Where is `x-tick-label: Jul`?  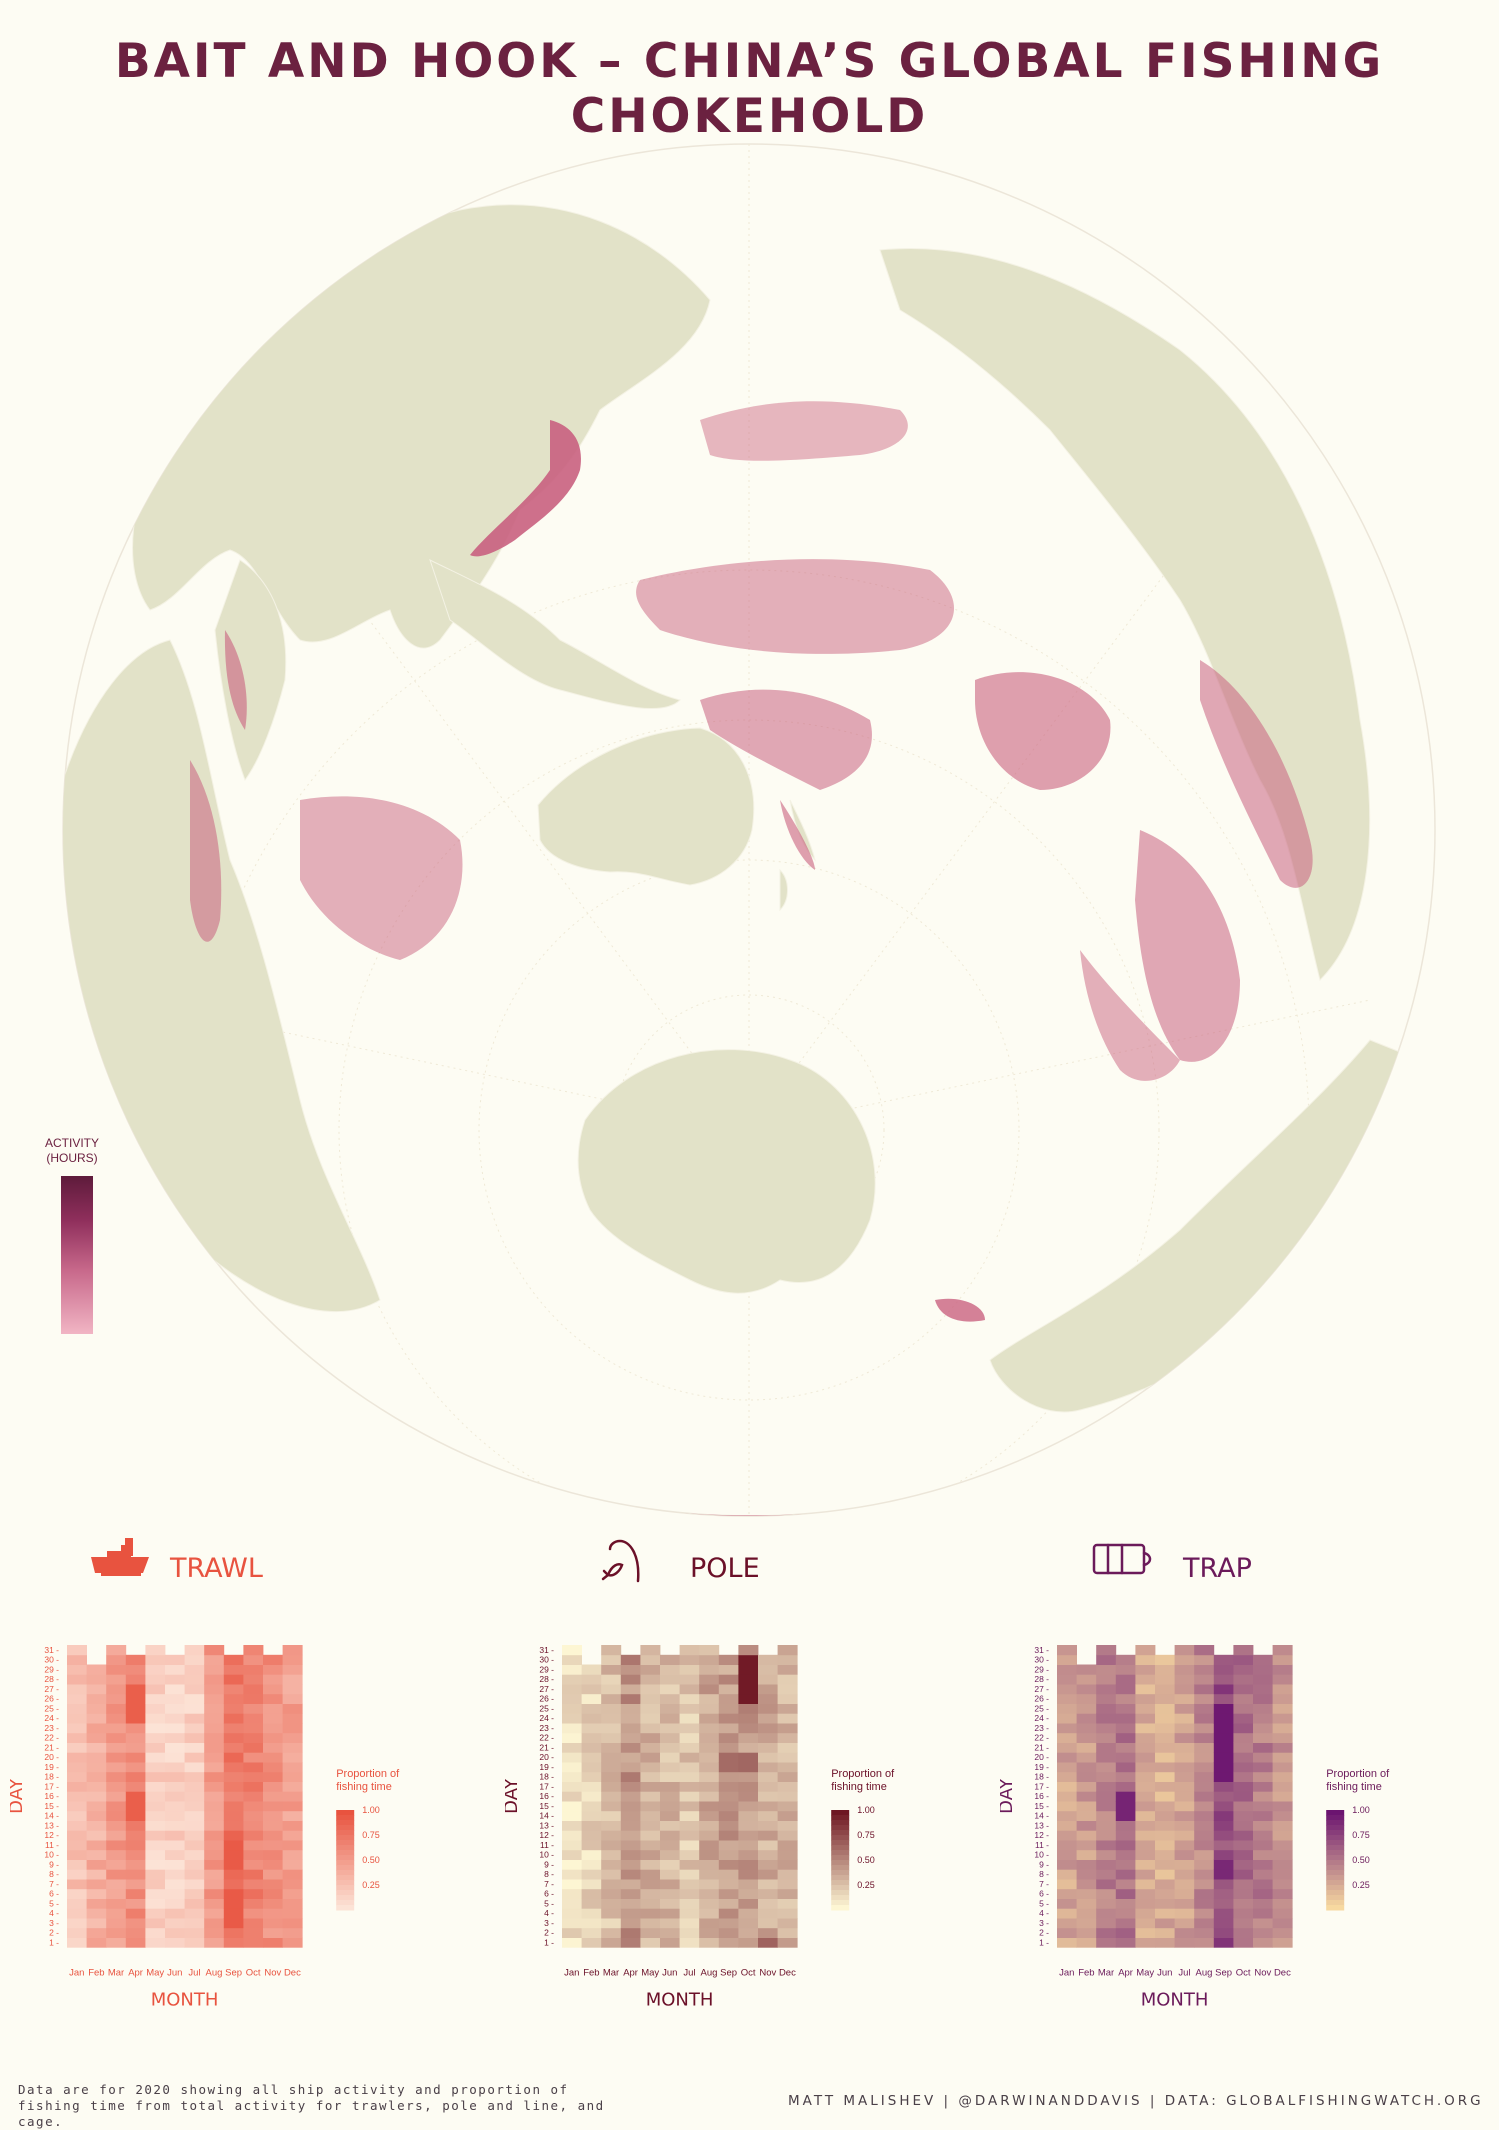 x-tick-label: Jul is located at coordinates (194, 1972).